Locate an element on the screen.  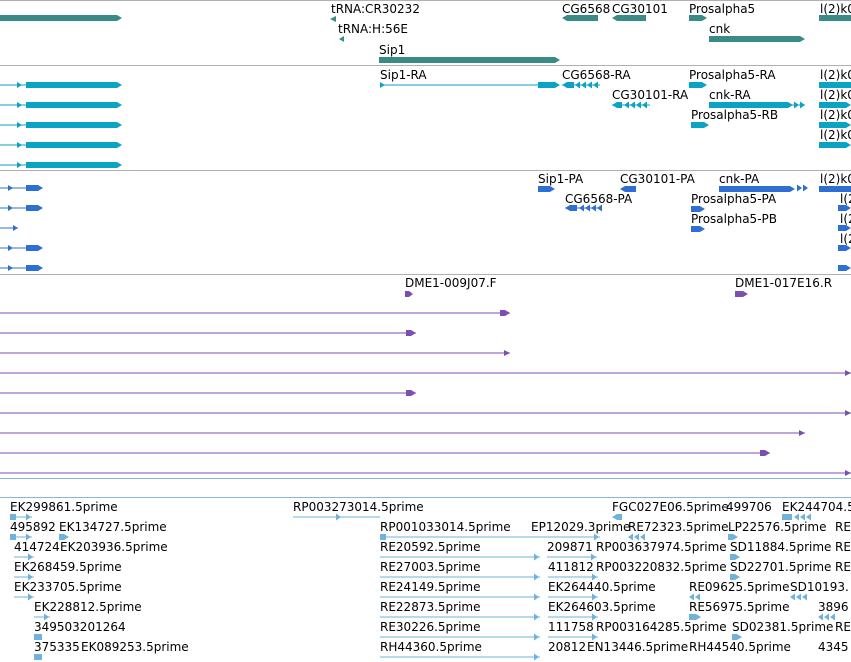
protein-label: Sip1-PA is located at coordinates (561, 179).